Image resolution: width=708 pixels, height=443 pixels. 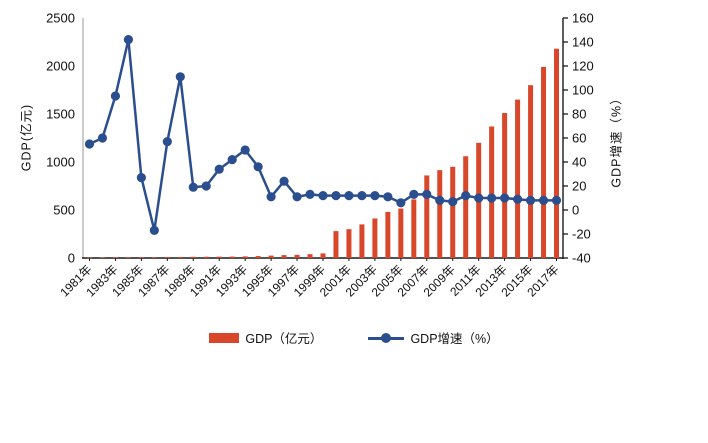 I want to click on gdp-bar-2010, so click(x=466, y=207).